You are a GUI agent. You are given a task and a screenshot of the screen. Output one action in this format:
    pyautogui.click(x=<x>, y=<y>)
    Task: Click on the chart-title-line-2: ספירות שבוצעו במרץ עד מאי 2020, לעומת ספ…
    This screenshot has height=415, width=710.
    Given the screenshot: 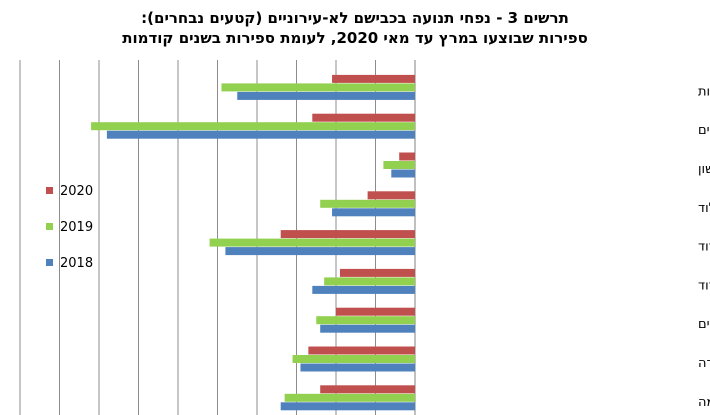 What is the action you would take?
    pyautogui.click(x=355, y=38)
    